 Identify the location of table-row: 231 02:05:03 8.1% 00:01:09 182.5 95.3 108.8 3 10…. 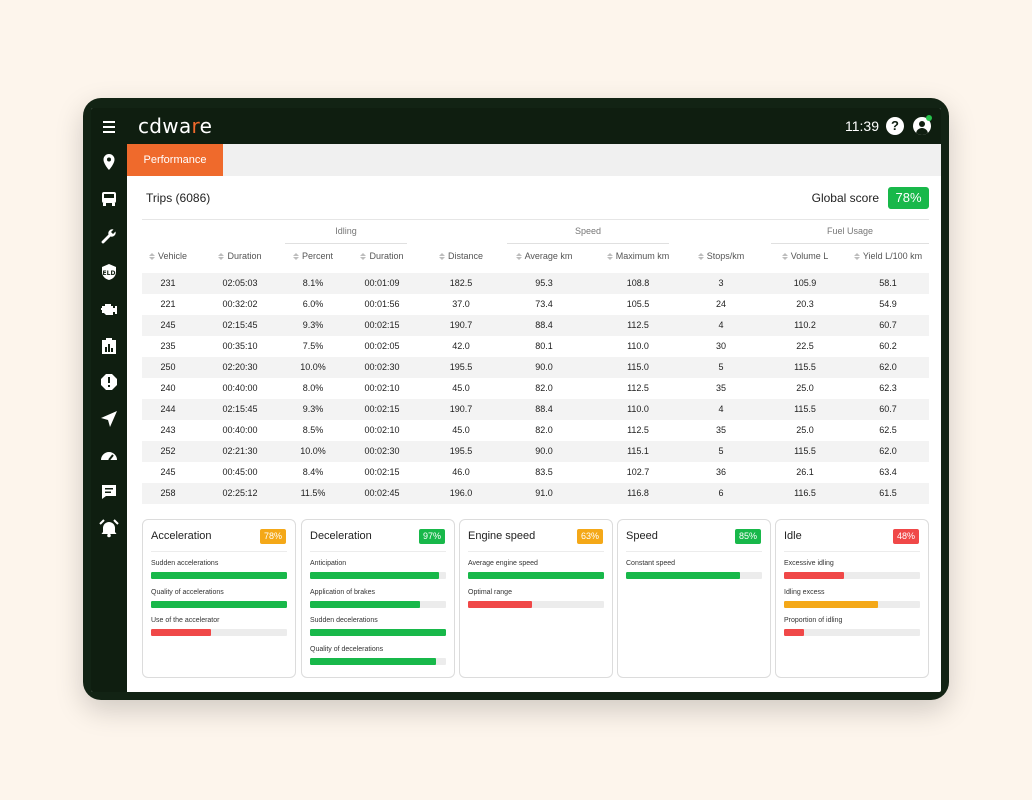
(535, 283).